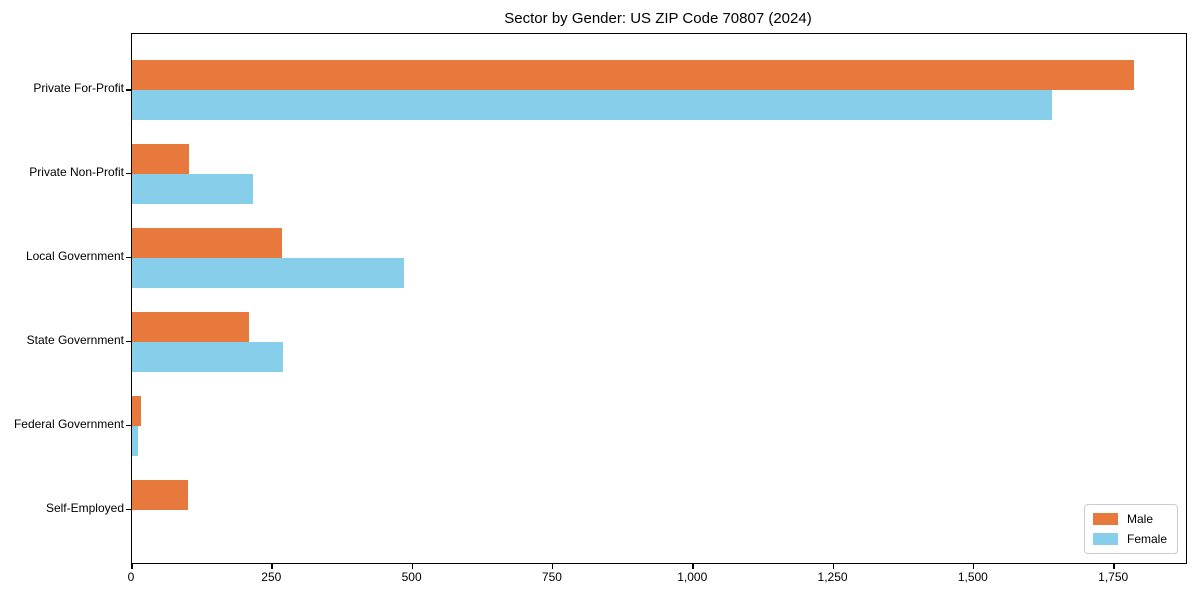 The image size is (1200, 600). What do you see at coordinates (128, 173) in the screenshot?
I see `y-axis-tick-private-non-profit` at bounding box center [128, 173].